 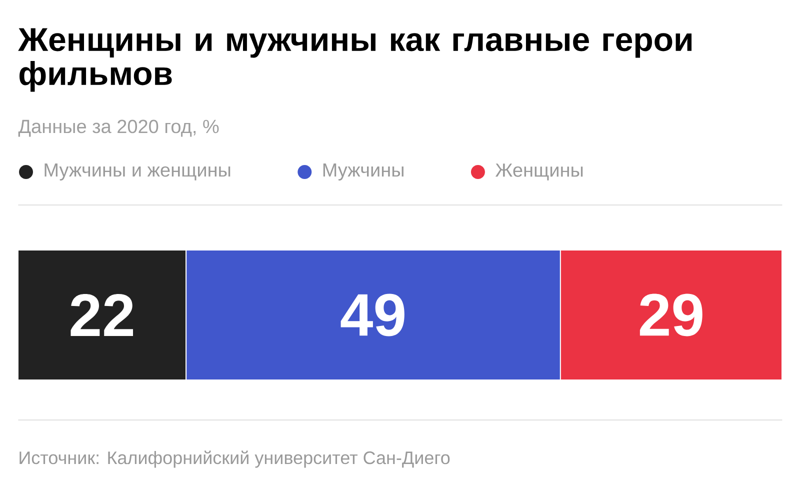 I want to click on legend-label: Мужчины и женщины, so click(x=137, y=171).